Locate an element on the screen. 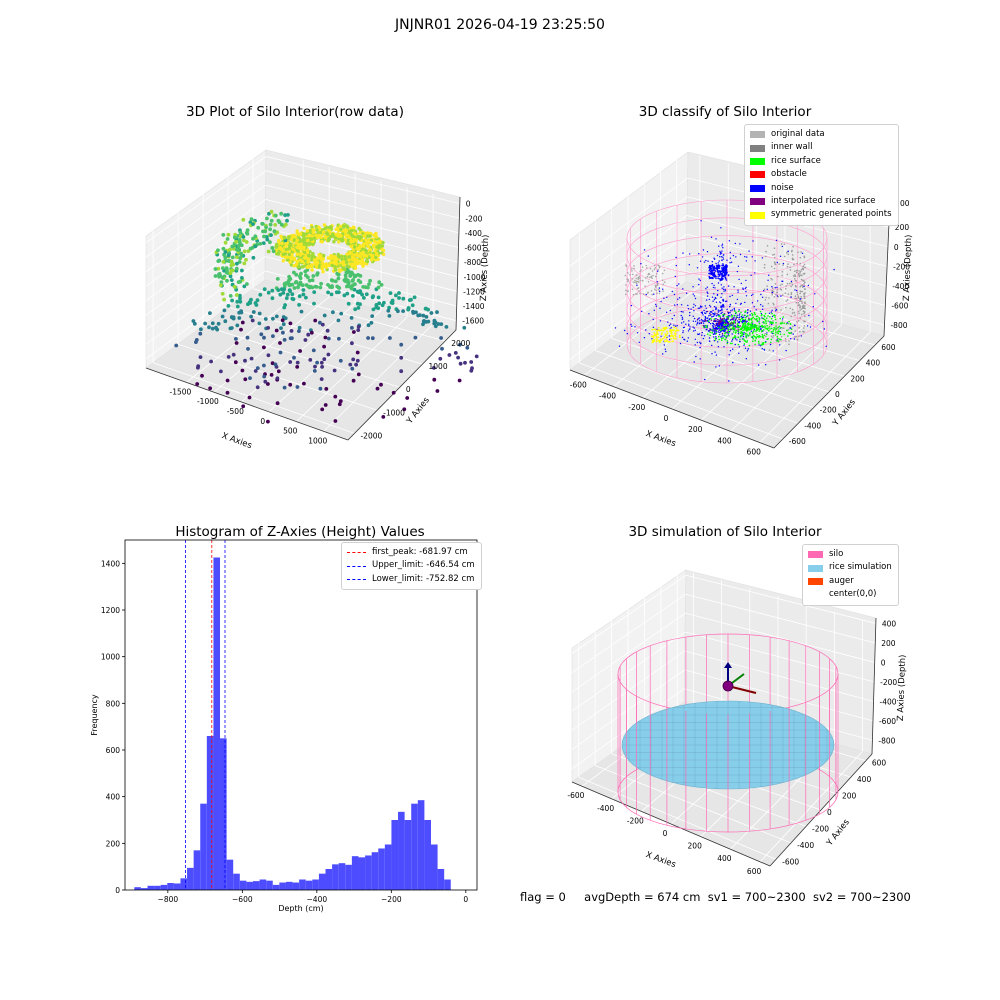 The height and width of the screenshot is (1000, 1000). sim-z-axis-label: Z Axies (Depth) is located at coordinates (902, 687).